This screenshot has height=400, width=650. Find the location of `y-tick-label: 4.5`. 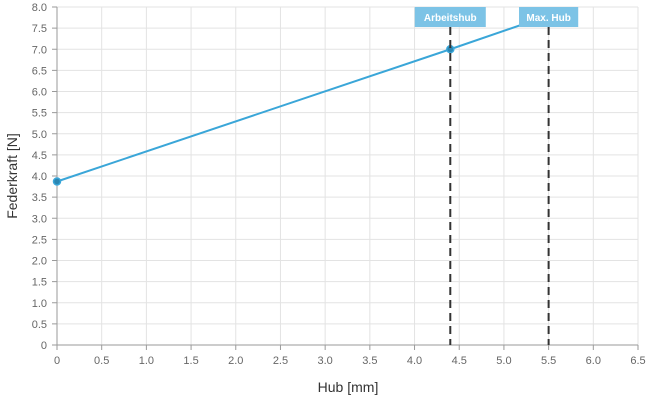

y-tick-label: 4.5 is located at coordinates (39, 156).